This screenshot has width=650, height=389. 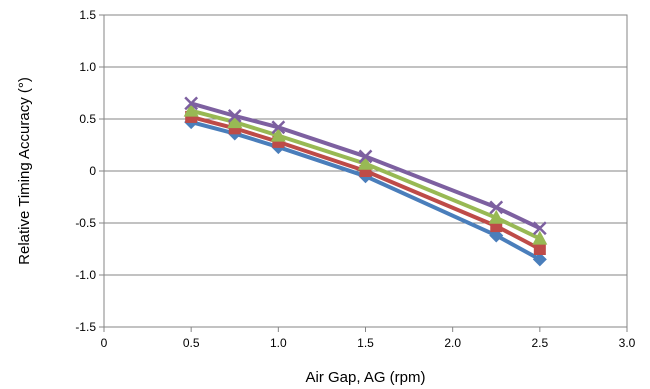 What do you see at coordinates (104, 343) in the screenshot?
I see `x-tick-label: 0` at bounding box center [104, 343].